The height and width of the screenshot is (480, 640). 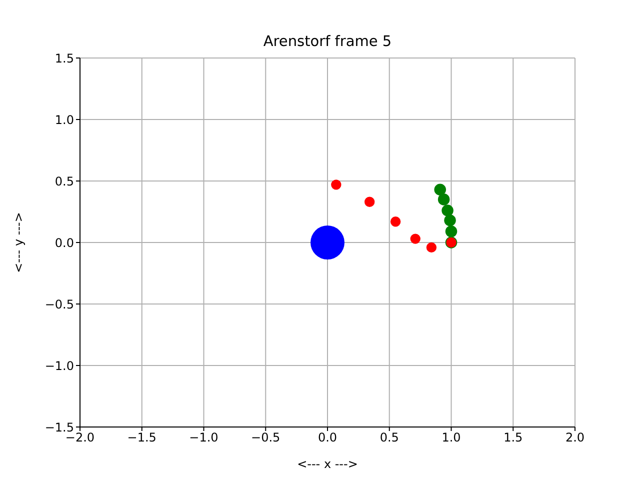 I want to click on x-tick-label: 0.0, so click(x=328, y=437).